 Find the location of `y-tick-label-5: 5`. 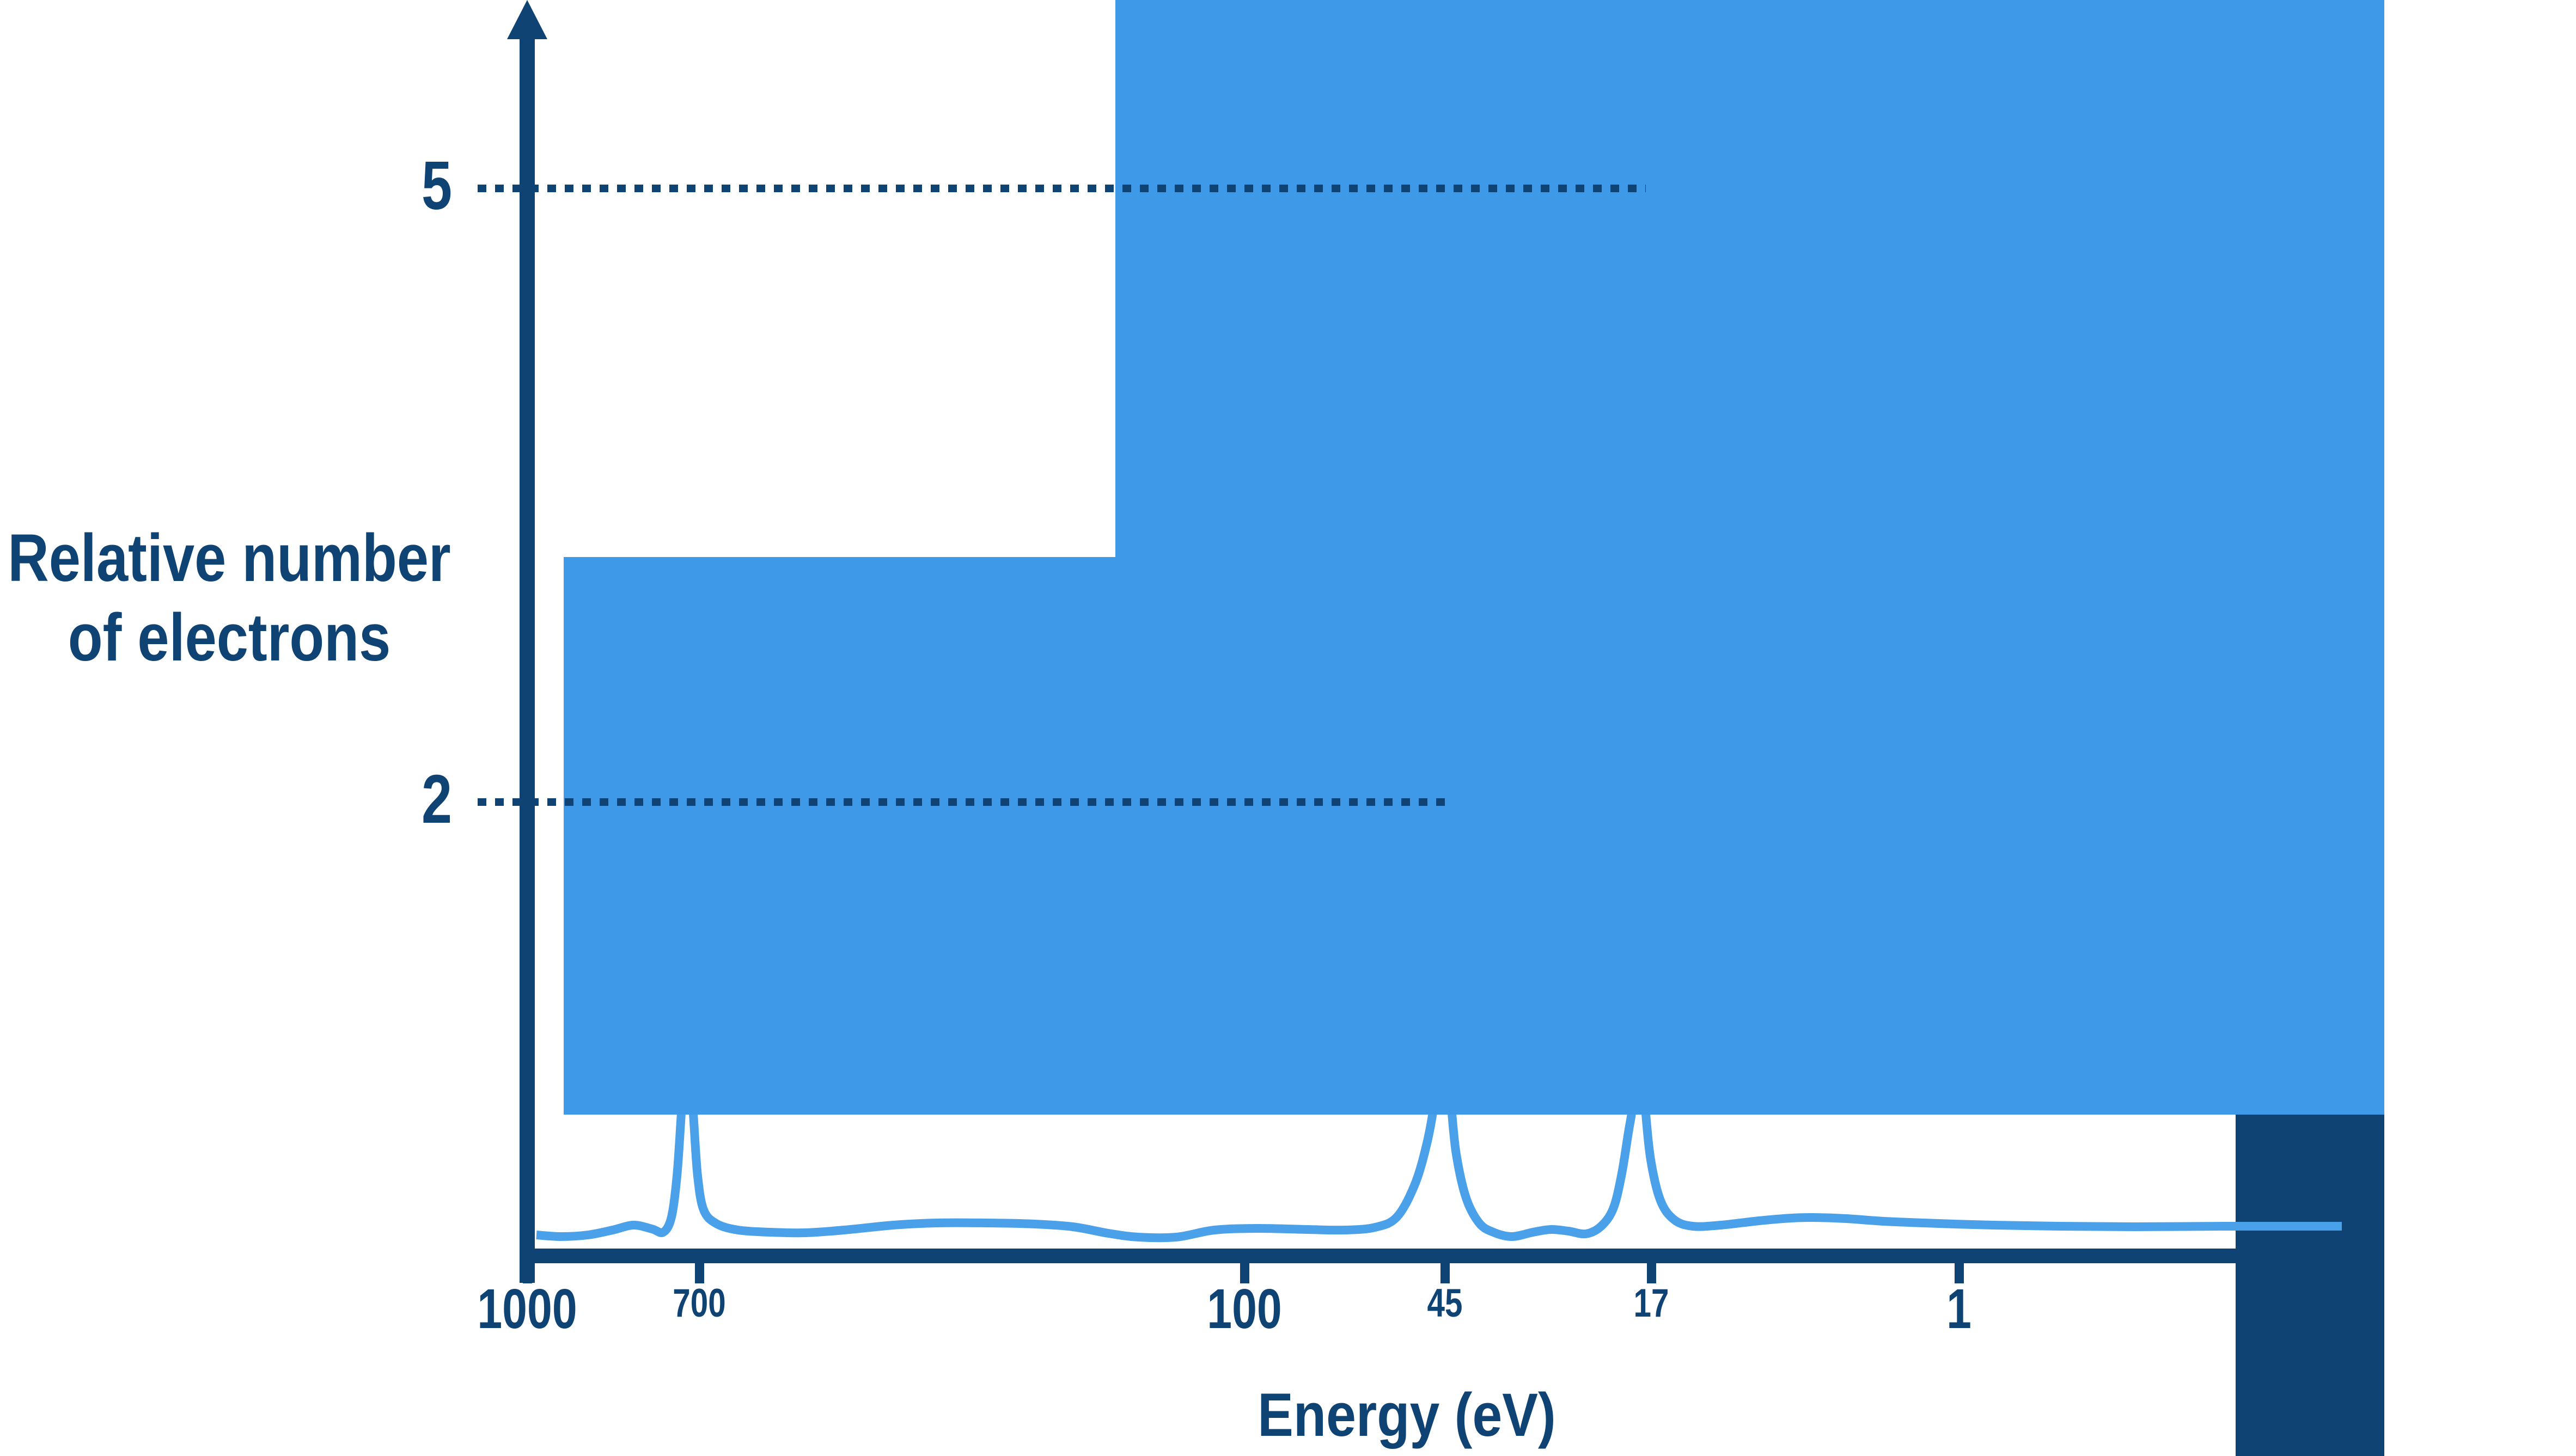

y-tick-label-5: 5 is located at coordinates (436, 185).